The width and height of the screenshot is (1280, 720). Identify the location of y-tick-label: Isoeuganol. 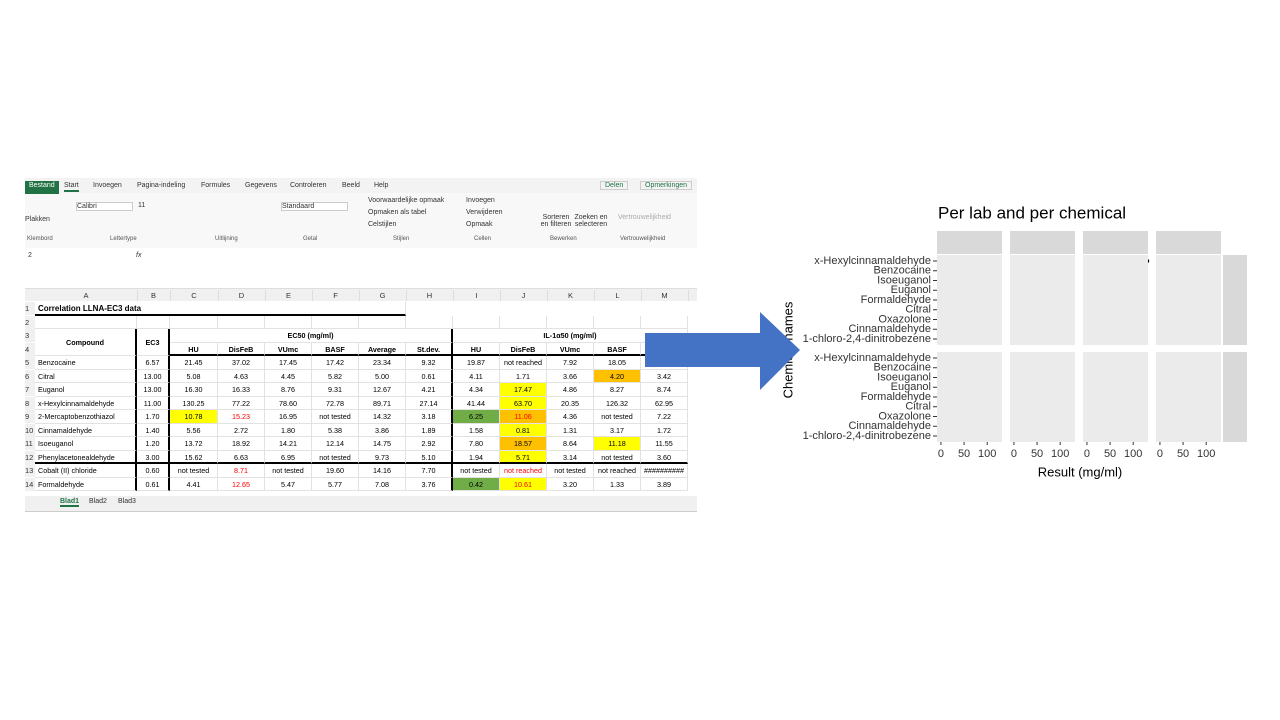
(904, 280).